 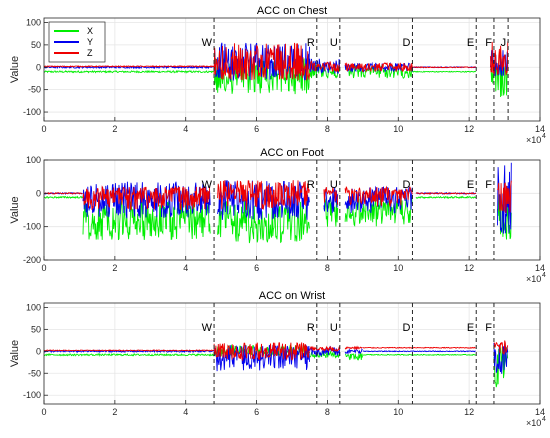 What do you see at coordinates (90, 42) in the screenshot?
I see `legend-label-y: Y` at bounding box center [90, 42].